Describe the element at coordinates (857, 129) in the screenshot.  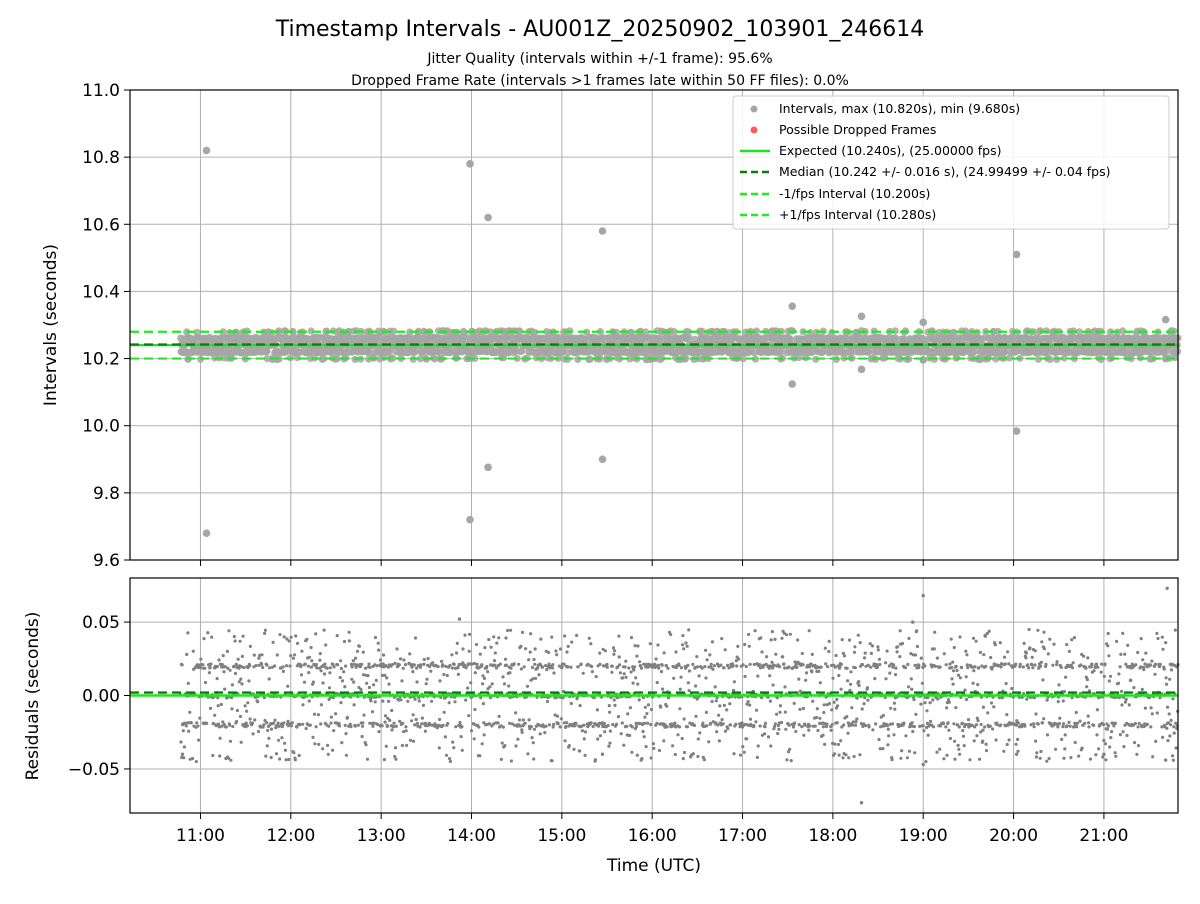
I see `legend-label-dropped: Possible Dropped Frames` at that location.